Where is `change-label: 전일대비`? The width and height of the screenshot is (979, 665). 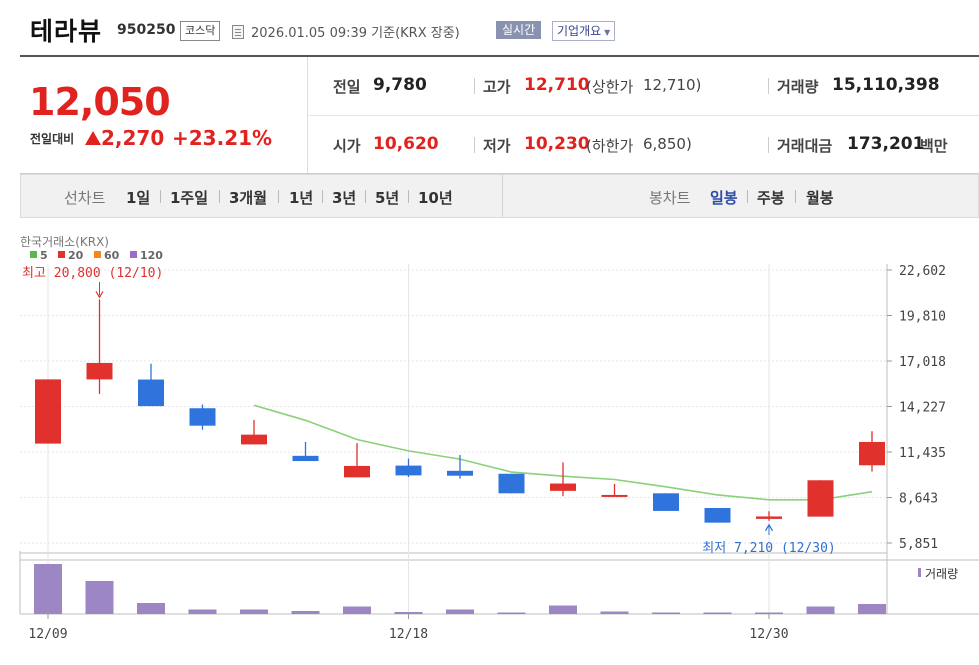 change-label: 전일대비 is located at coordinates (52, 139).